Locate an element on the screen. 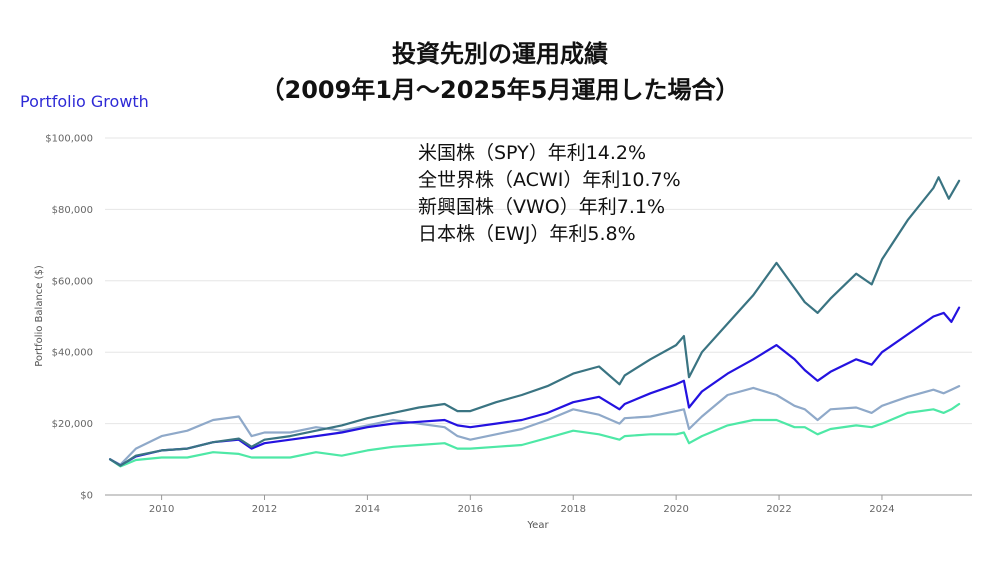  y-tick-label: $20,000 is located at coordinates (72, 424).